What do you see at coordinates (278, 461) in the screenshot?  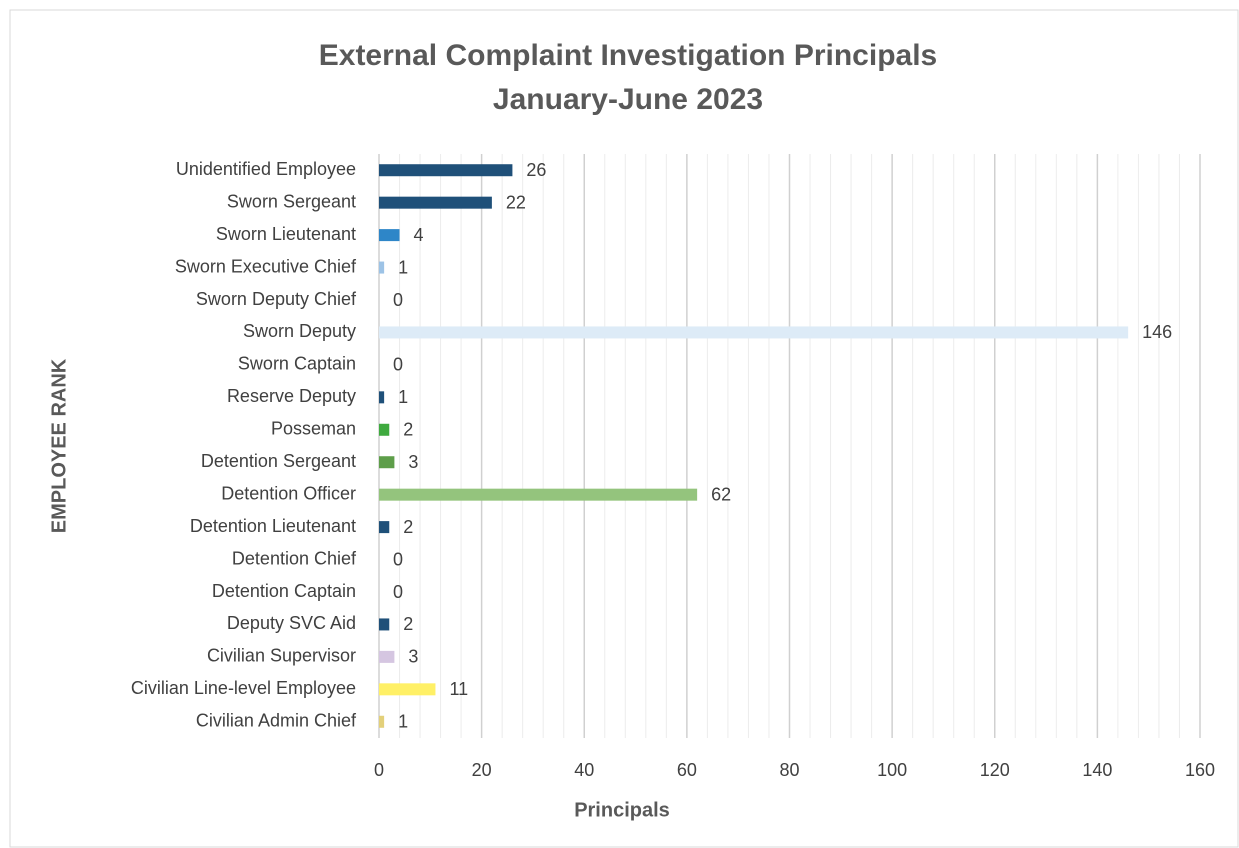 I see `y-tick-label: Detention Sergeant` at bounding box center [278, 461].